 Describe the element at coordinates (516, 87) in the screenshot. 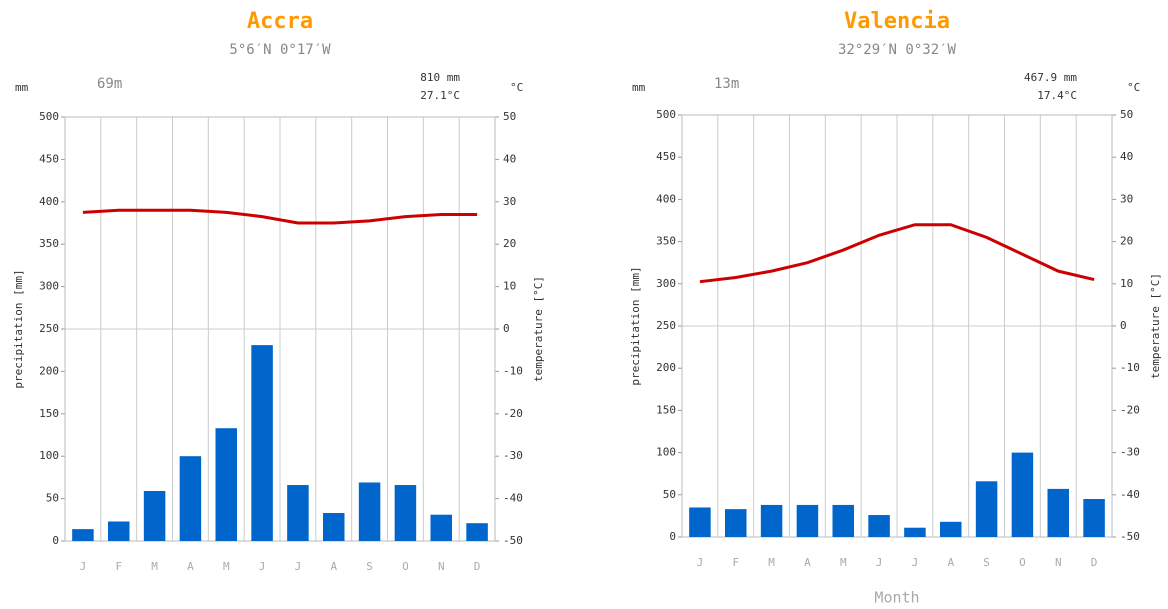

I see `y2-unit: °C` at that location.